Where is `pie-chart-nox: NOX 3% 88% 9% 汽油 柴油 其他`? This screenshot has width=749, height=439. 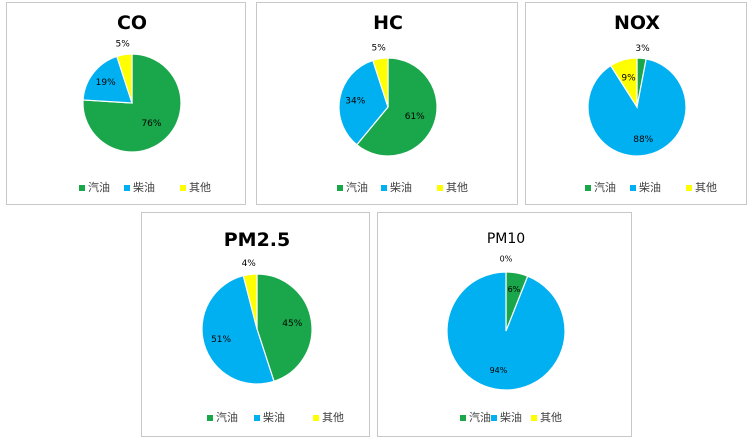 pie-chart-nox: NOX 3% 88% 9% 汽油 柴油 其他 is located at coordinates (651, 103).